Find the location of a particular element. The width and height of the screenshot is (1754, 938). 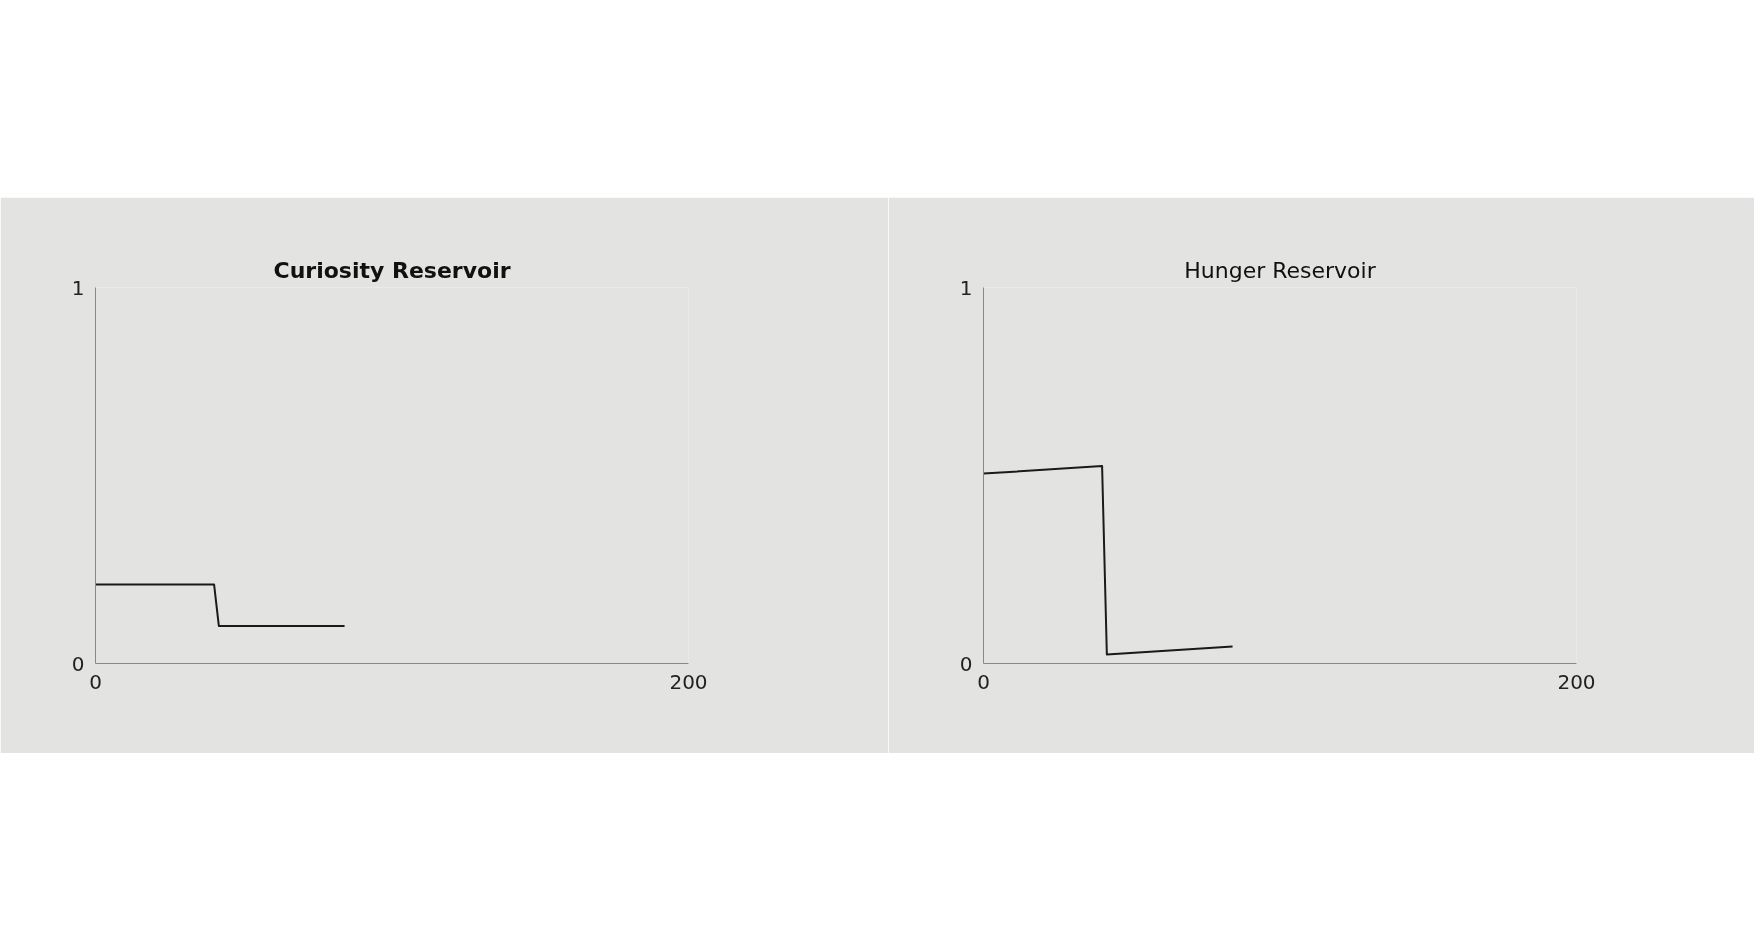

chart-title: Hunger Reservoir is located at coordinates (1280, 270).